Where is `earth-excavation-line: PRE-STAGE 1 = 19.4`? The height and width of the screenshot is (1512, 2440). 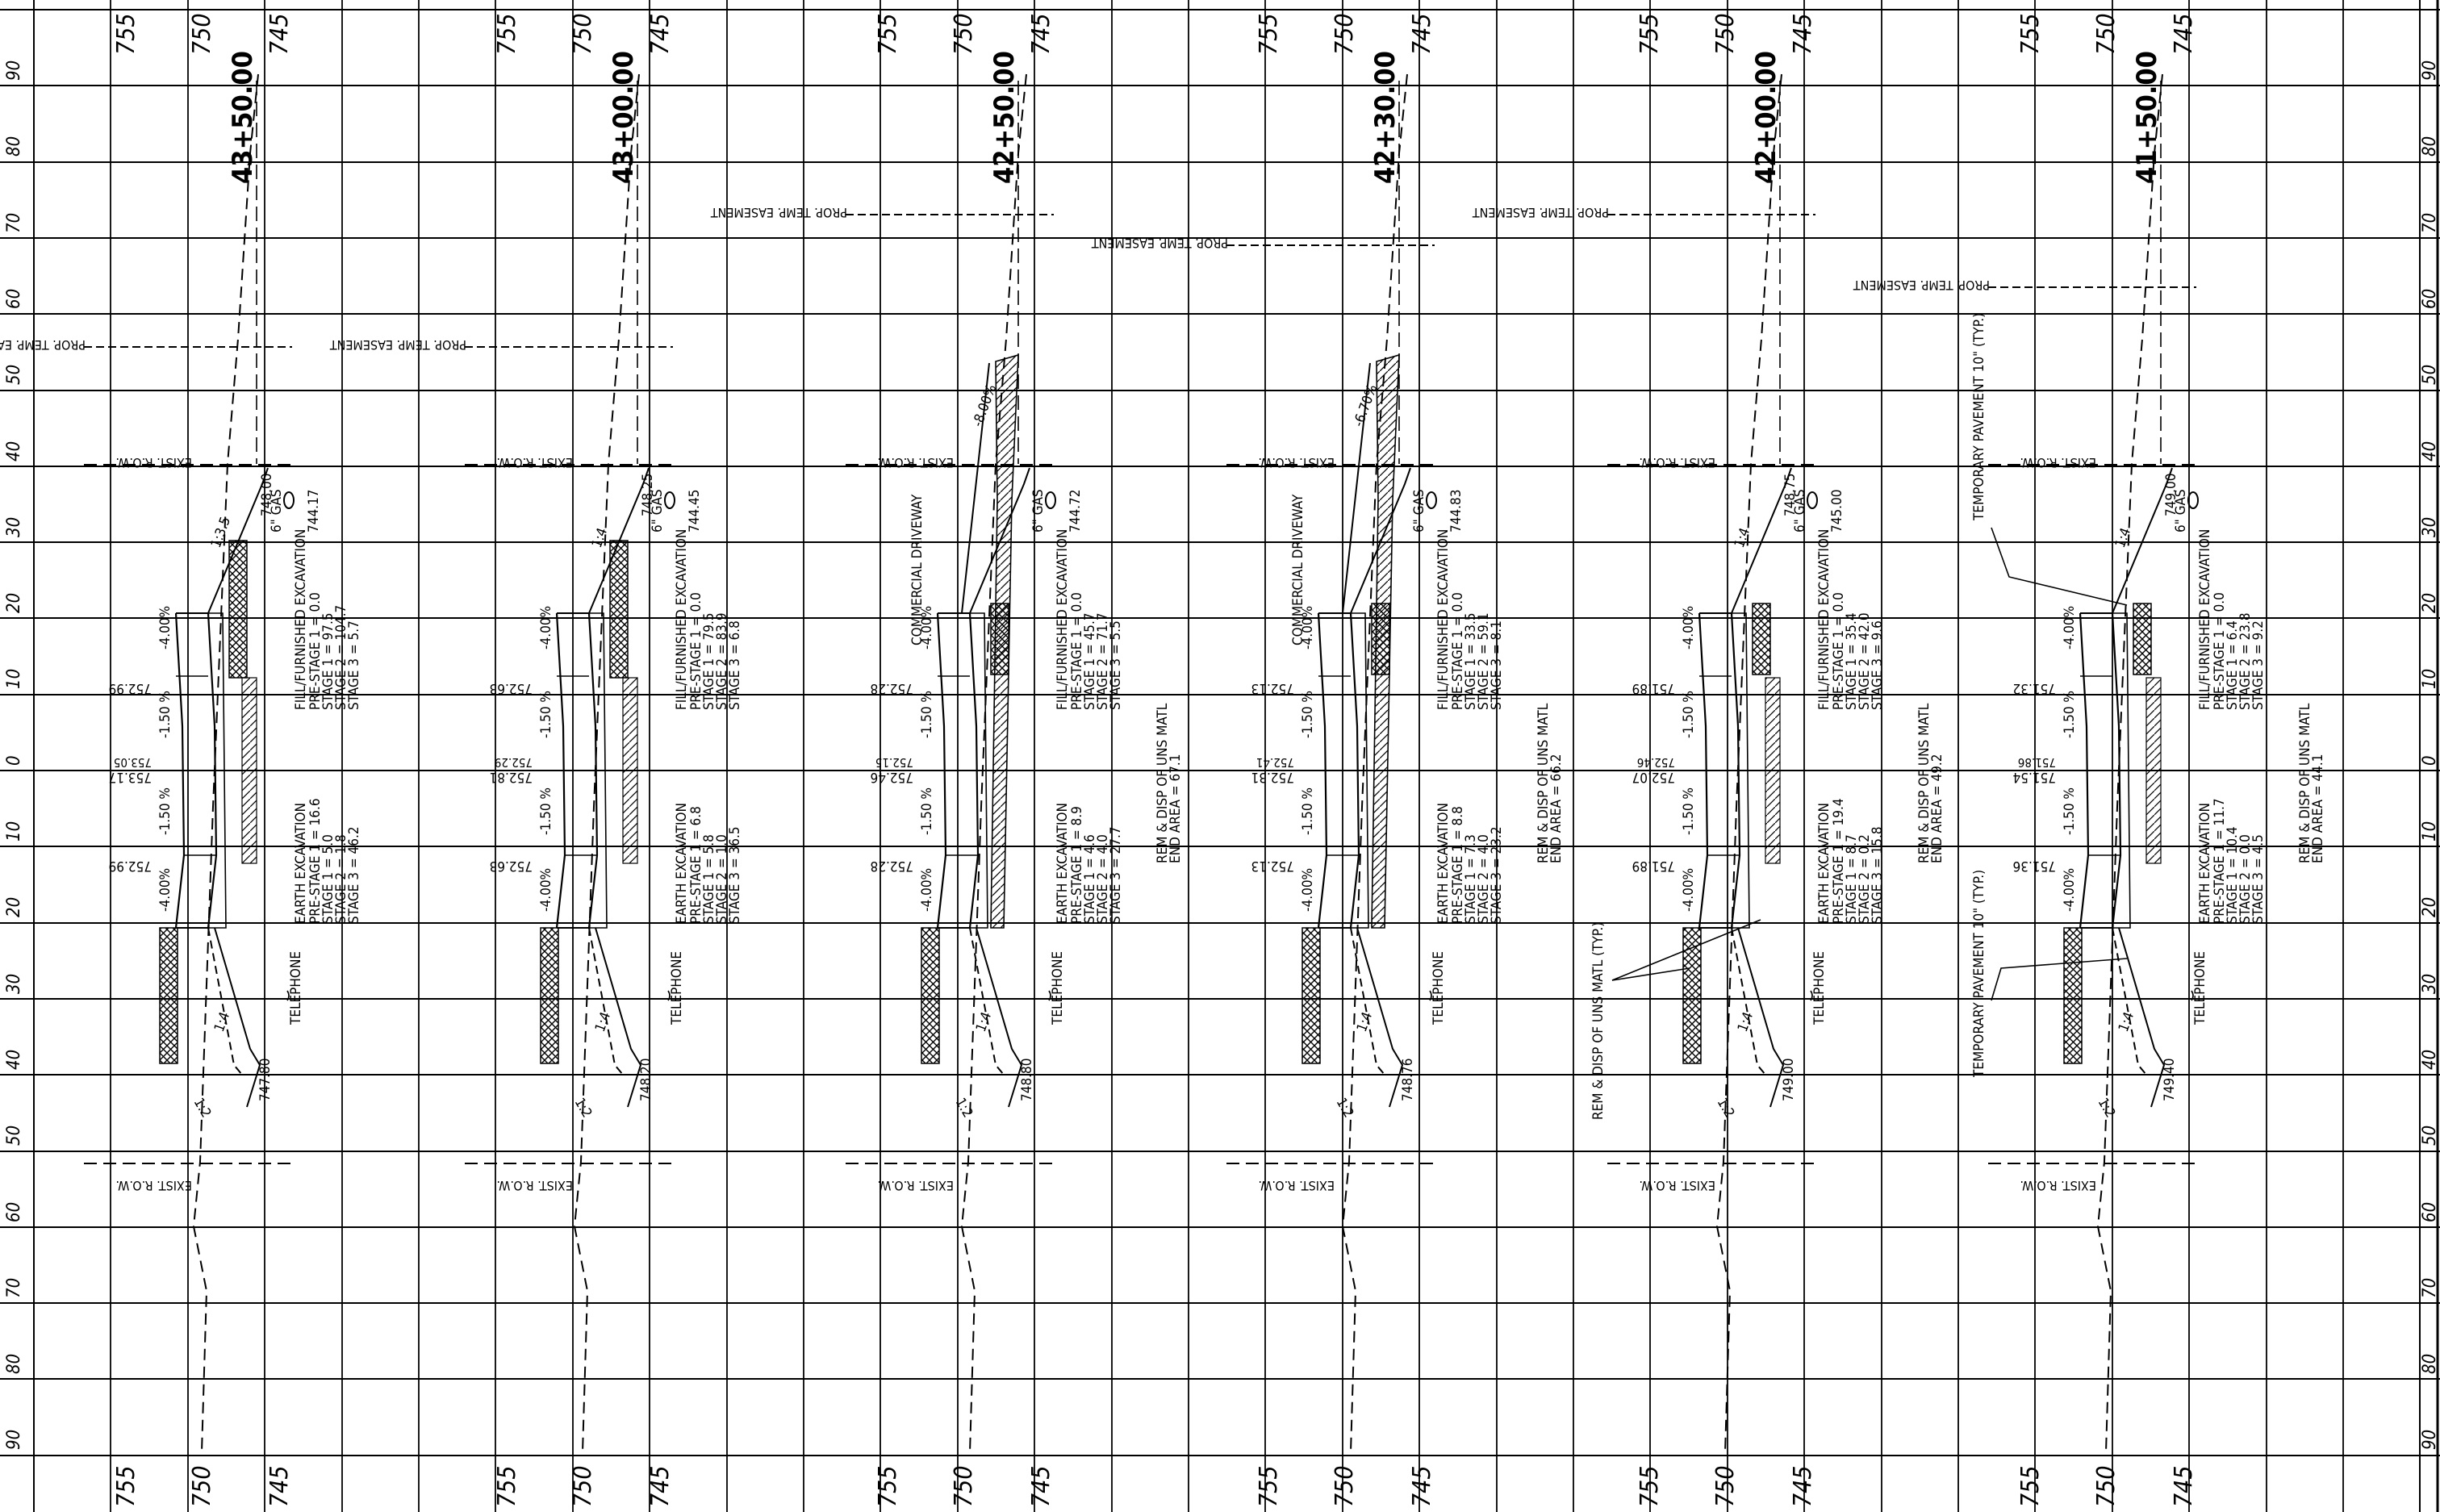 earth-excavation-line: PRE-STAGE 1 = 19.4 is located at coordinates (1839, 861).